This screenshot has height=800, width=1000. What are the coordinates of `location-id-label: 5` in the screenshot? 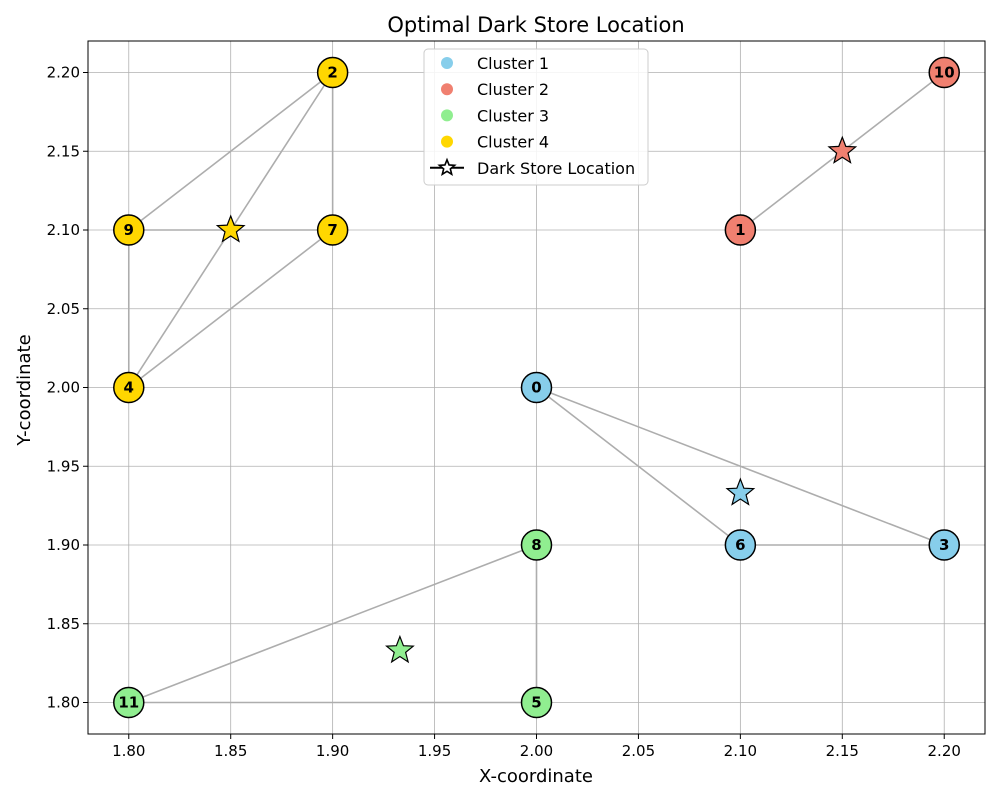 It's located at (536, 703).